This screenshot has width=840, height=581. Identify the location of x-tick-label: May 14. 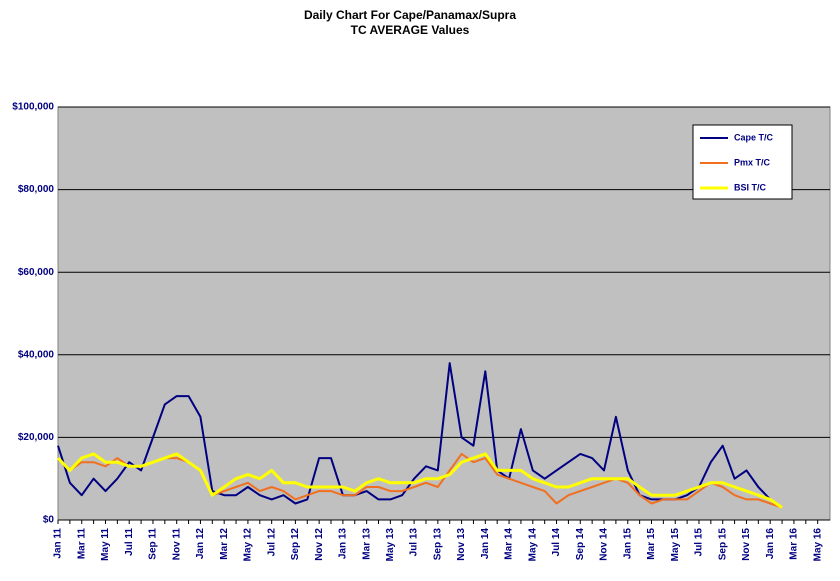
(532, 545).